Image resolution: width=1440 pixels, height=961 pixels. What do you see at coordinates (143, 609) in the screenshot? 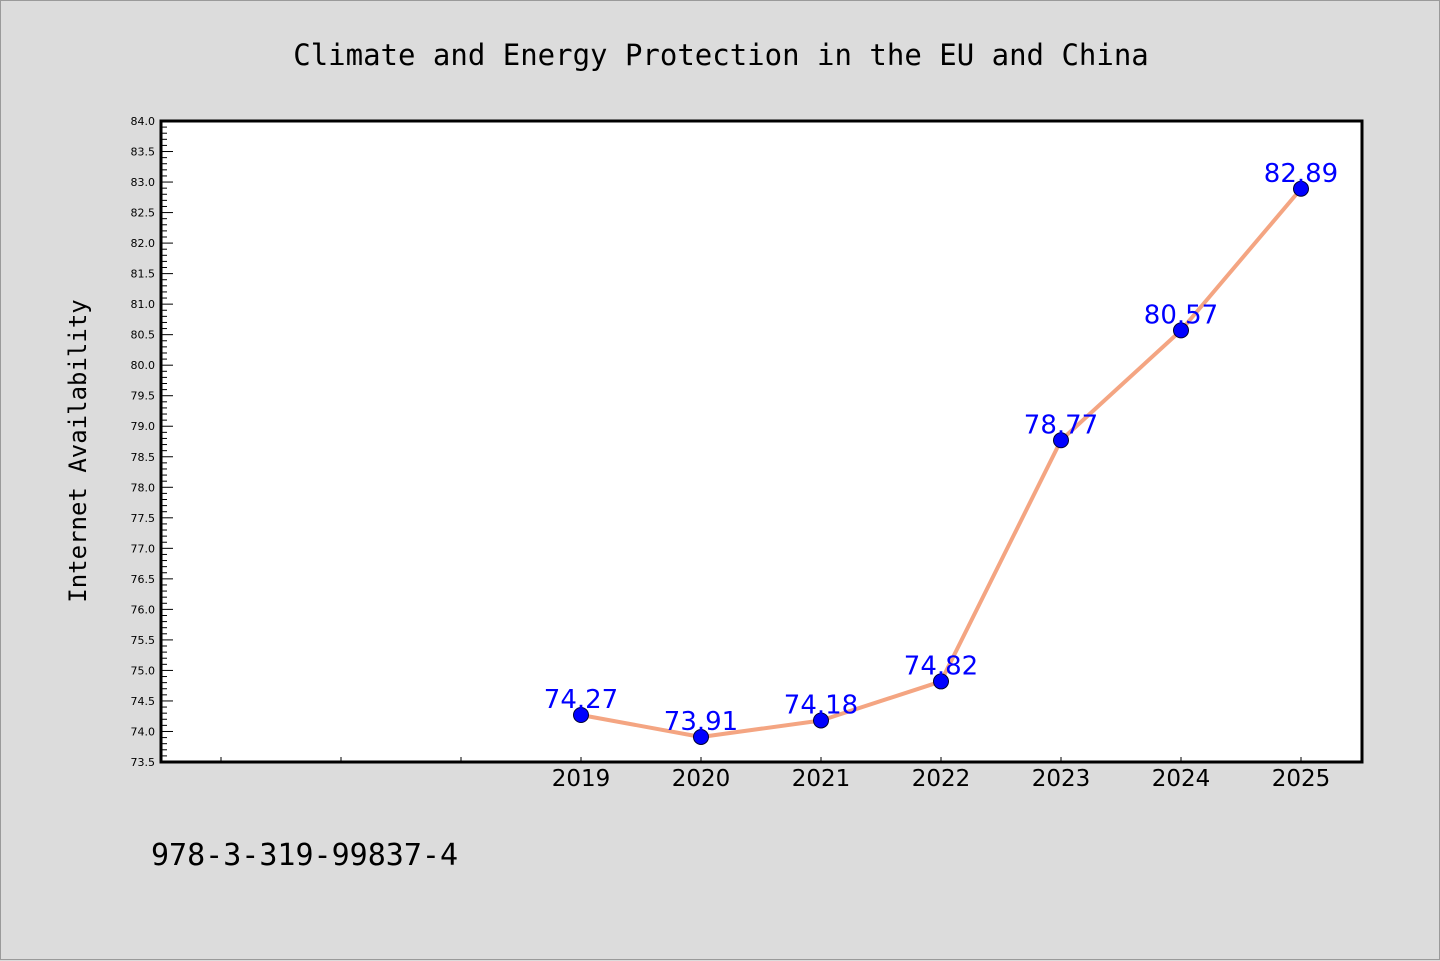
I see `y-tick-label: 76.0` at bounding box center [143, 609].